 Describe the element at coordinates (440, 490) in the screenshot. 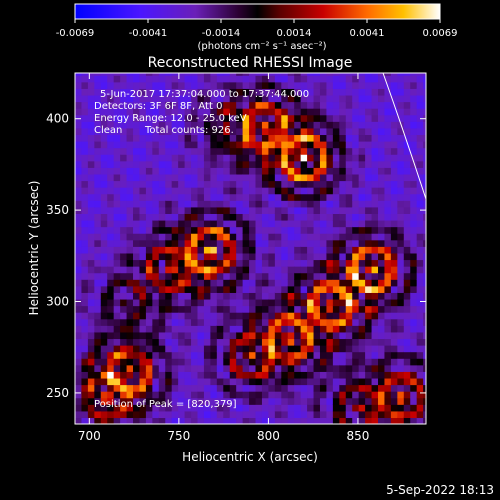

I see `footer-date: 5-Sep-2022 18:13` at that location.